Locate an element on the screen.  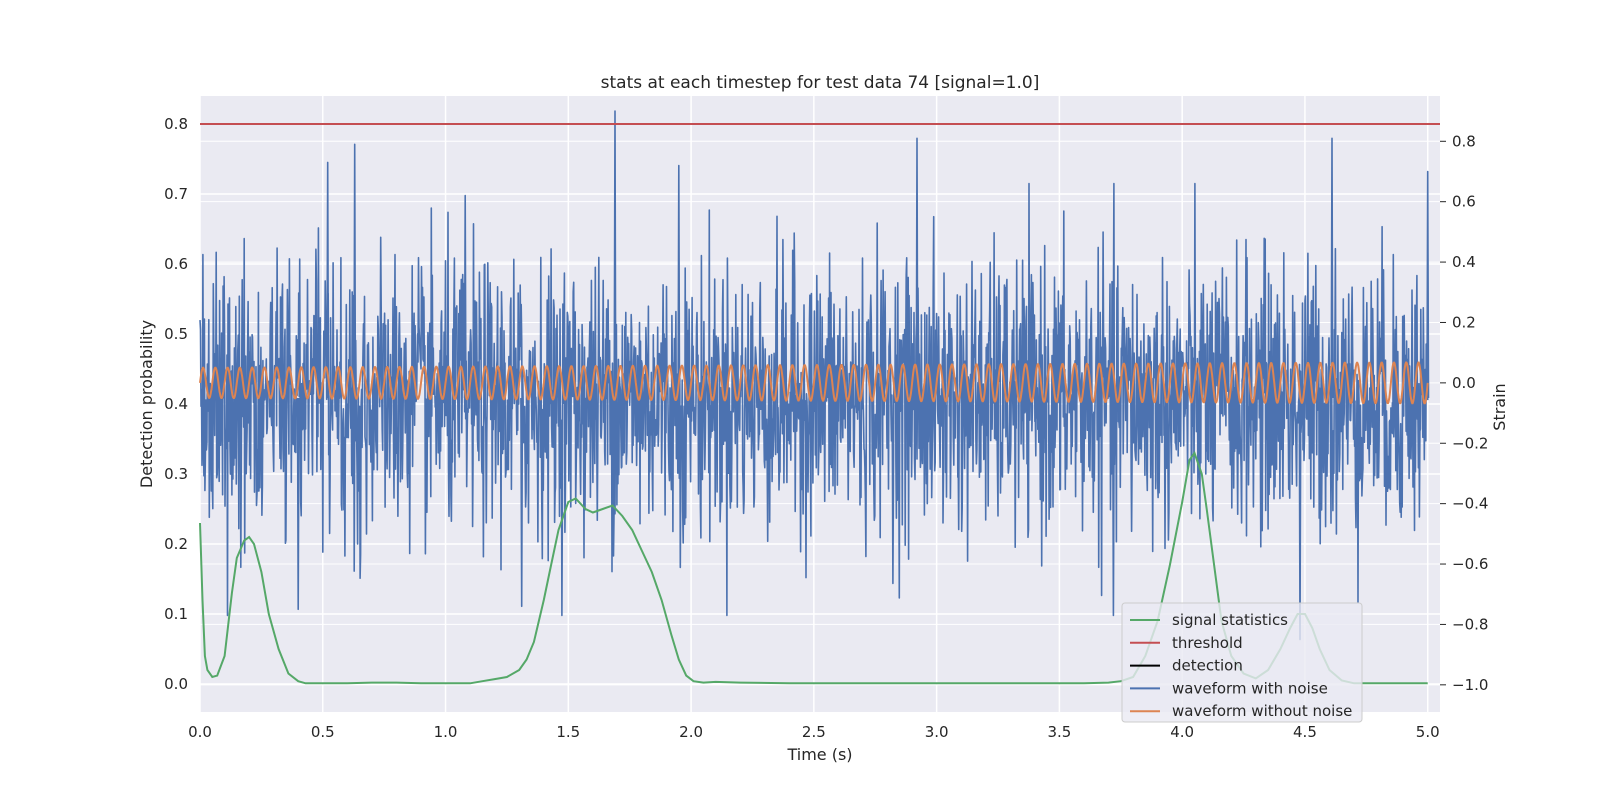
y2-axis-label: Strain is located at coordinates (1499, 406).